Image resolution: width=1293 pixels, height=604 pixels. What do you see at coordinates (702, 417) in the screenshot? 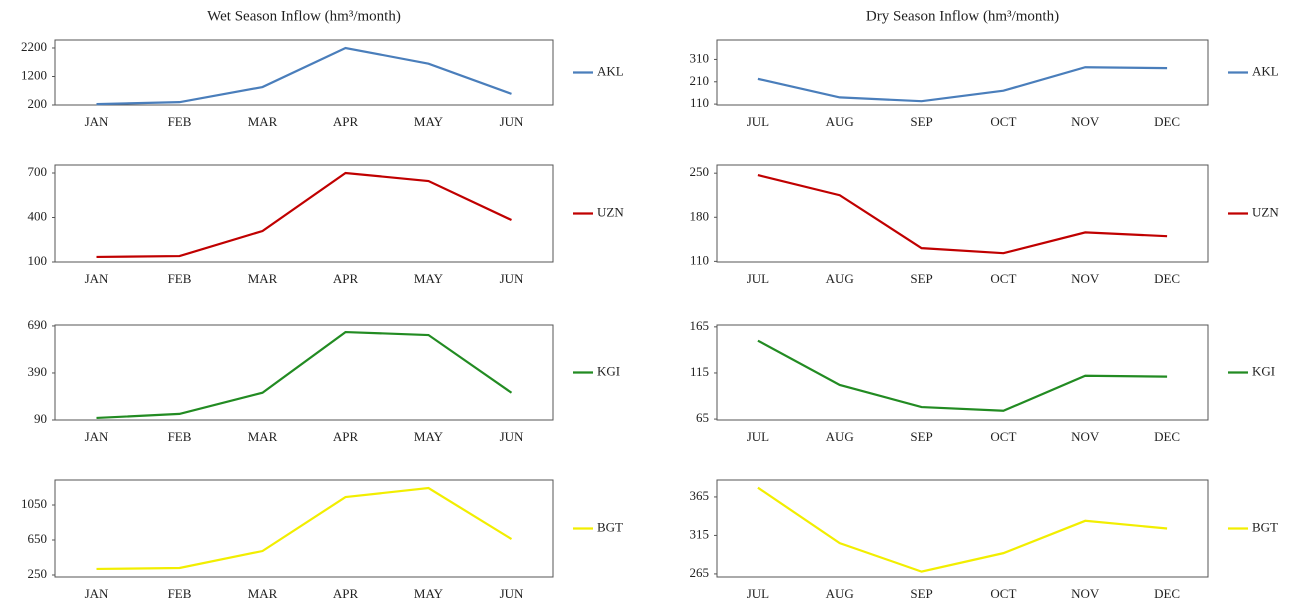
I see `y-tick-label: 65` at bounding box center [702, 417].